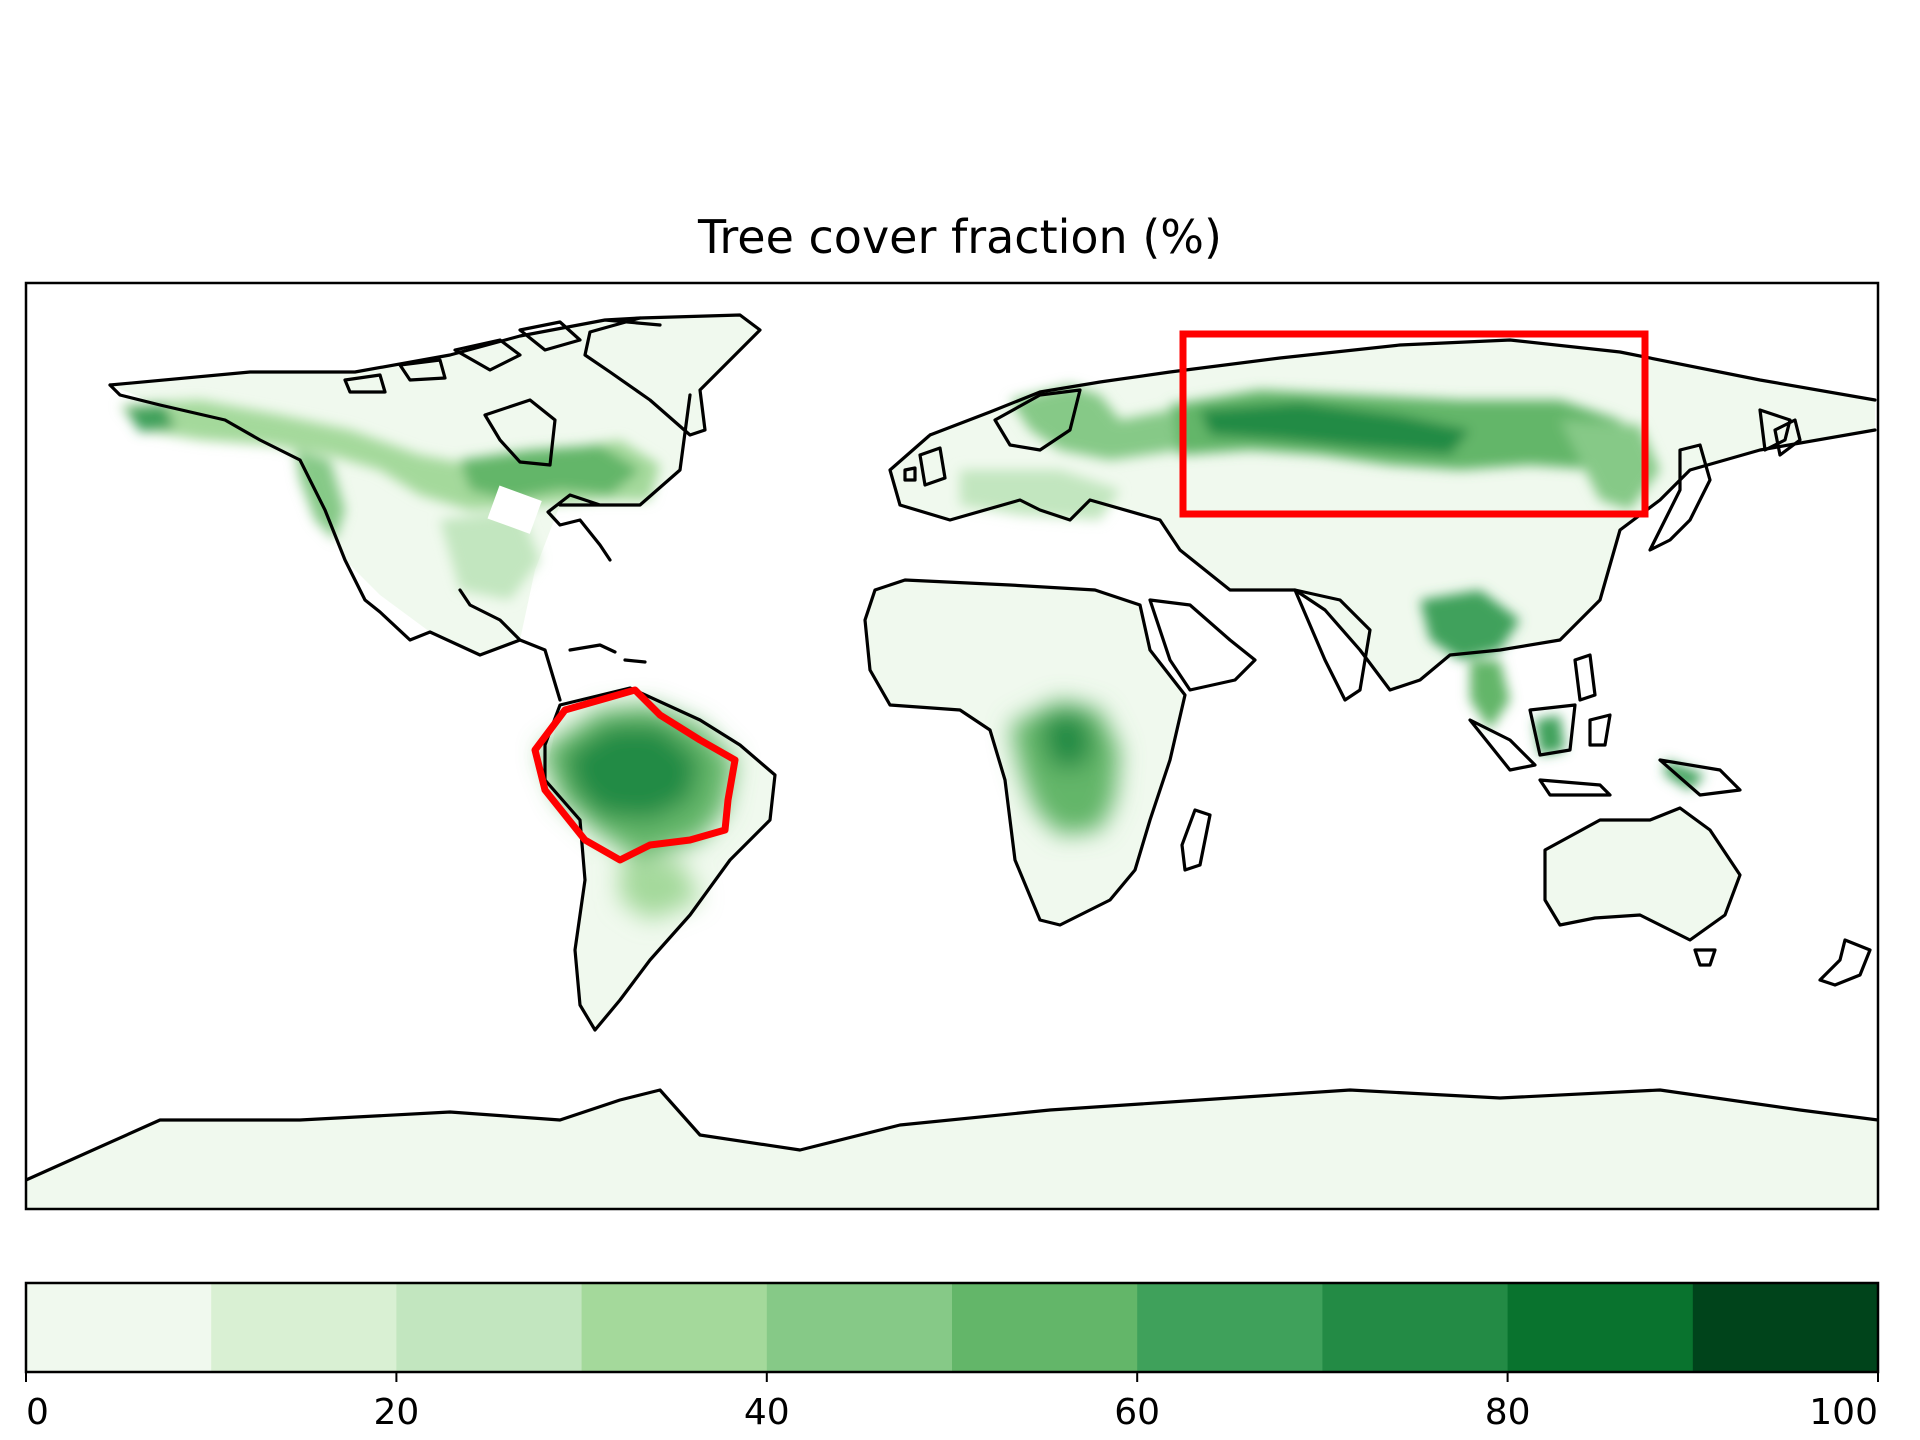 This screenshot has width=1920, height=1440. I want to click on south-china-forest, so click(1470, 625).